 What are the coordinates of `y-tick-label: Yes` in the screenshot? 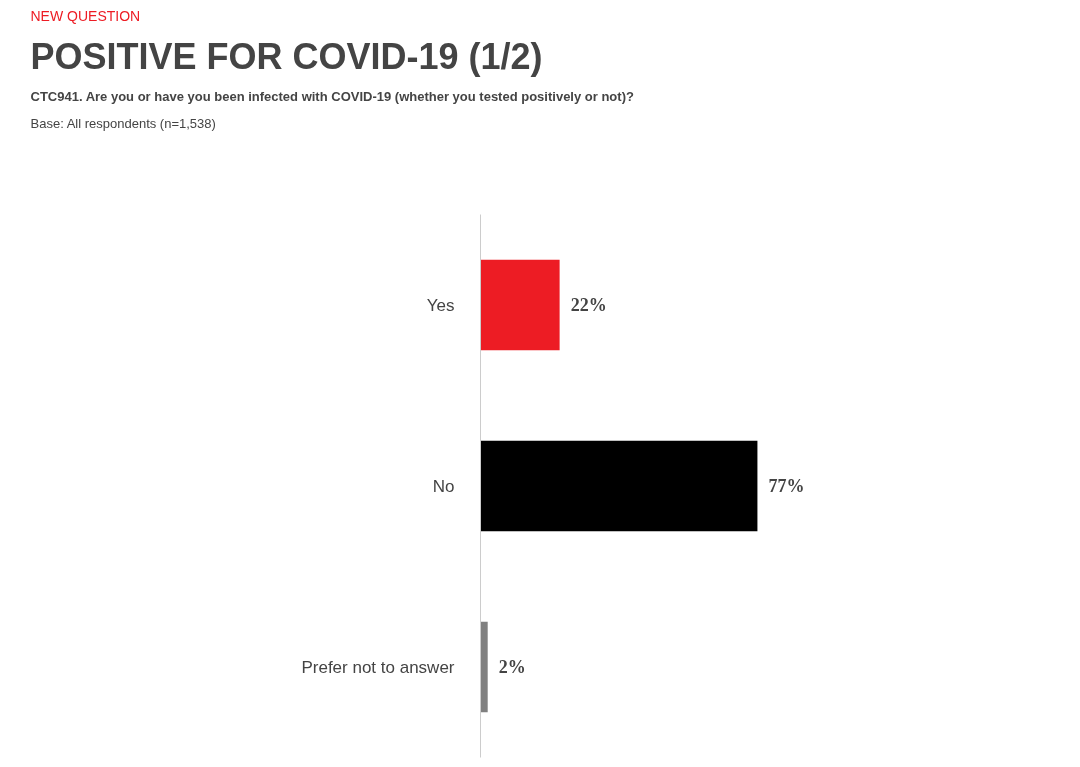 It's located at (440, 305).